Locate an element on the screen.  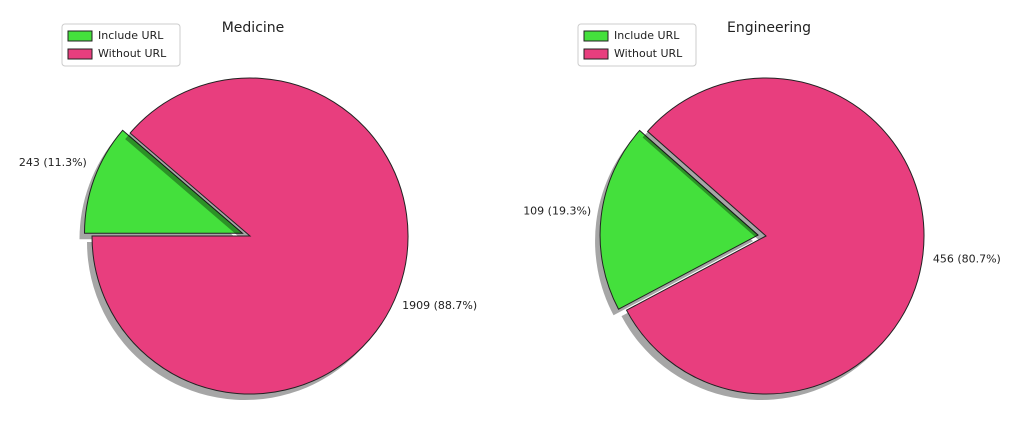
chart-title: Engineering is located at coordinates (769, 28).